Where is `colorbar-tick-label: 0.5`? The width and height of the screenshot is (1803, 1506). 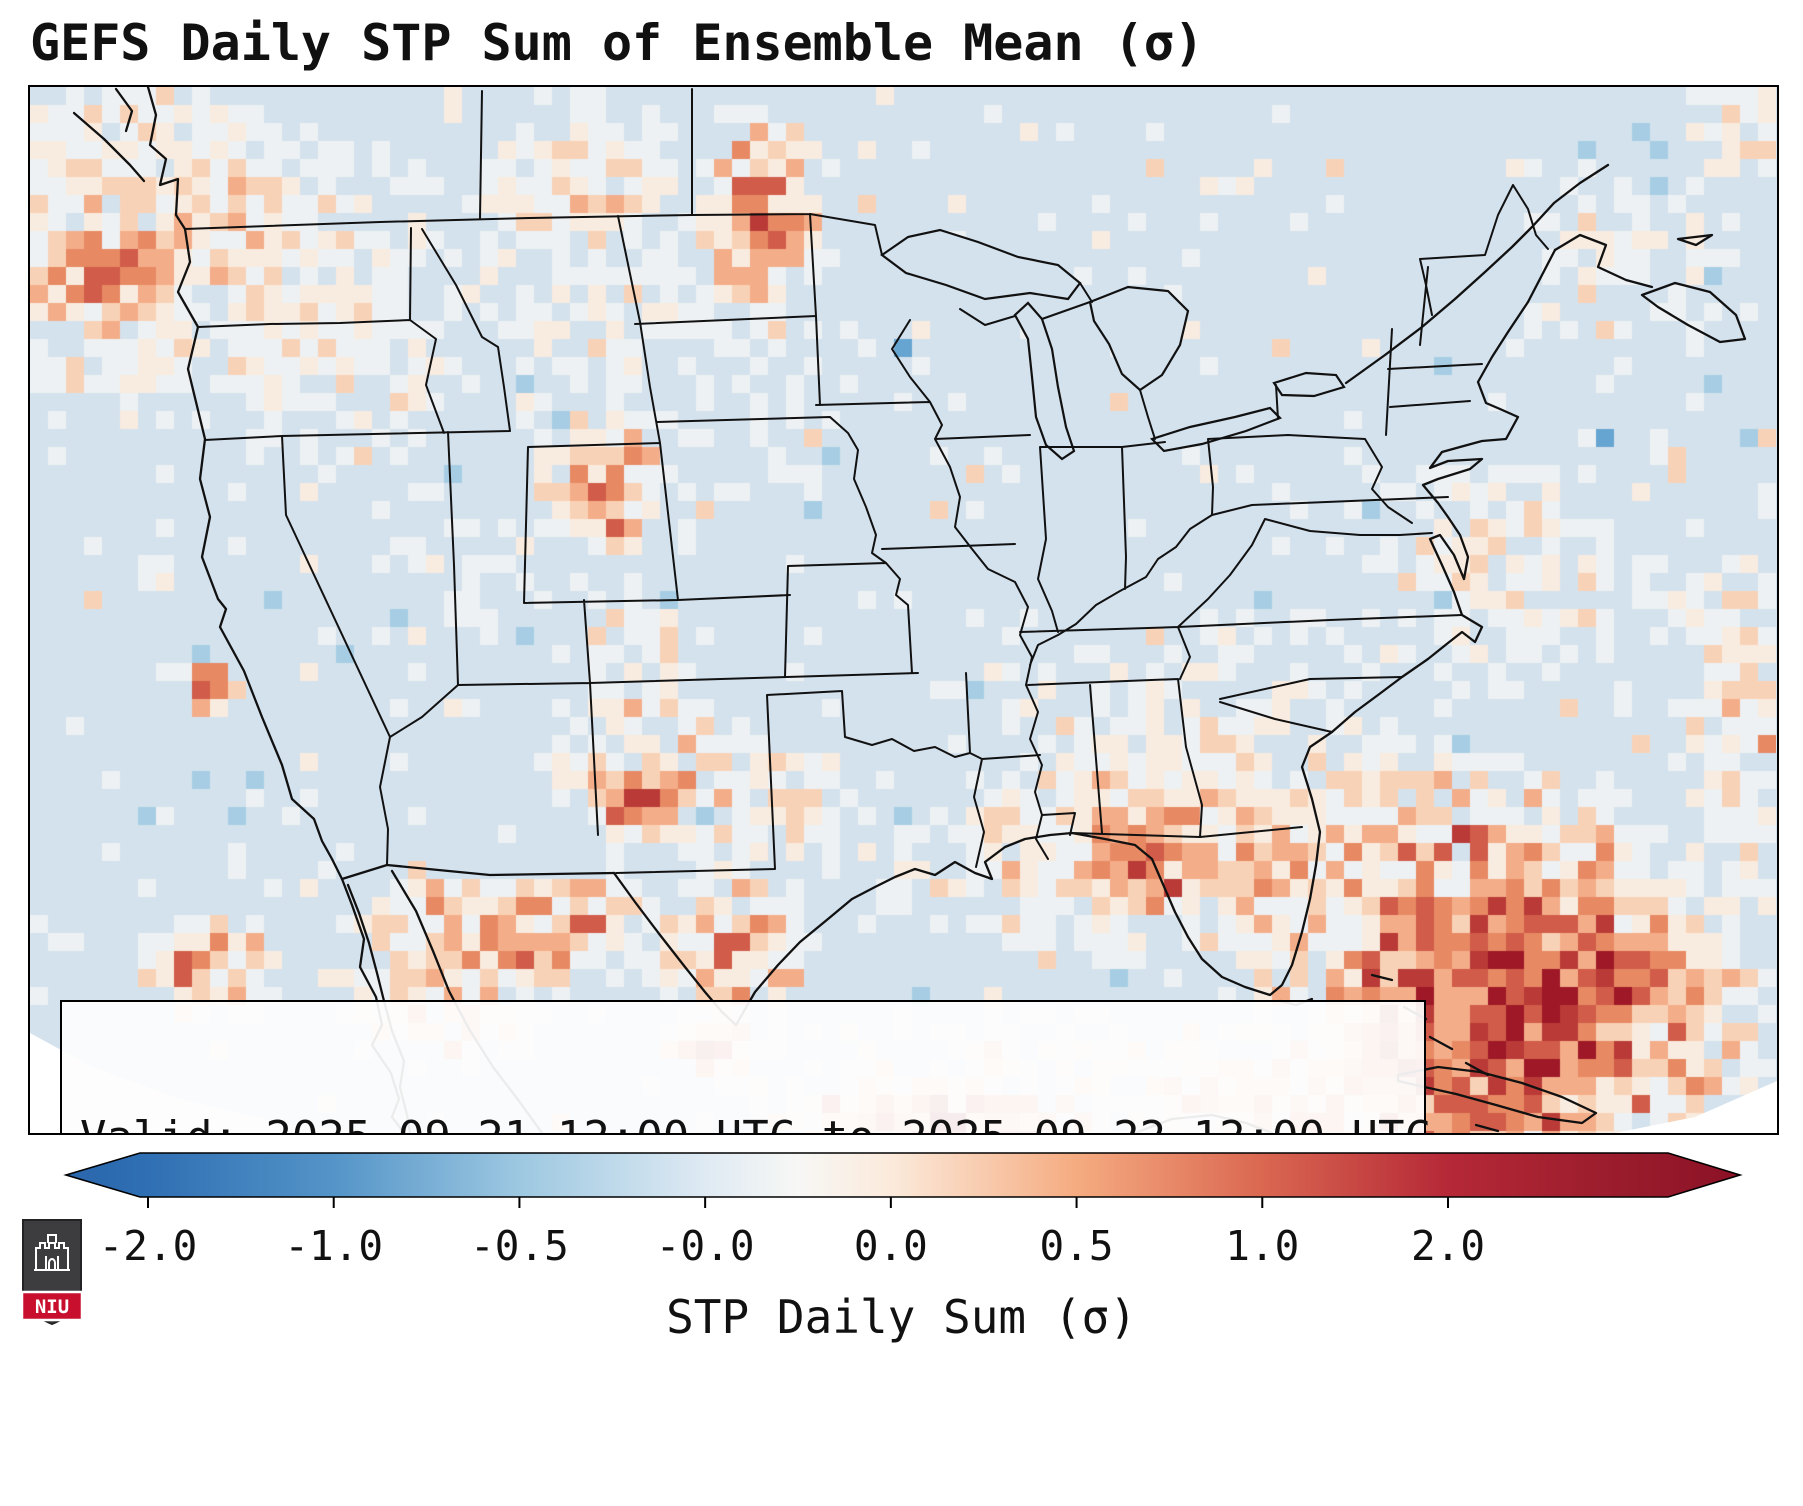 colorbar-tick-label: 0.5 is located at coordinates (1076, 1246).